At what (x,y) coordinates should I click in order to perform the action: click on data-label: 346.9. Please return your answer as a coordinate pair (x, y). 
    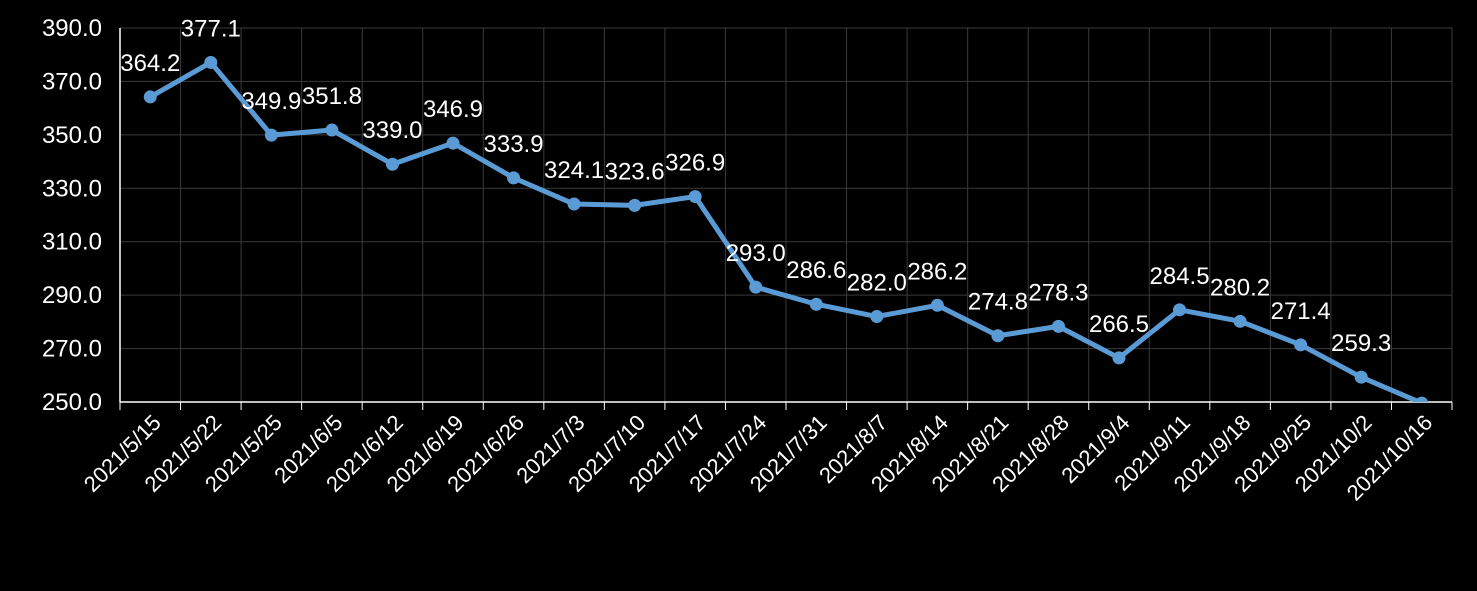
    Looking at the image, I should click on (453, 109).